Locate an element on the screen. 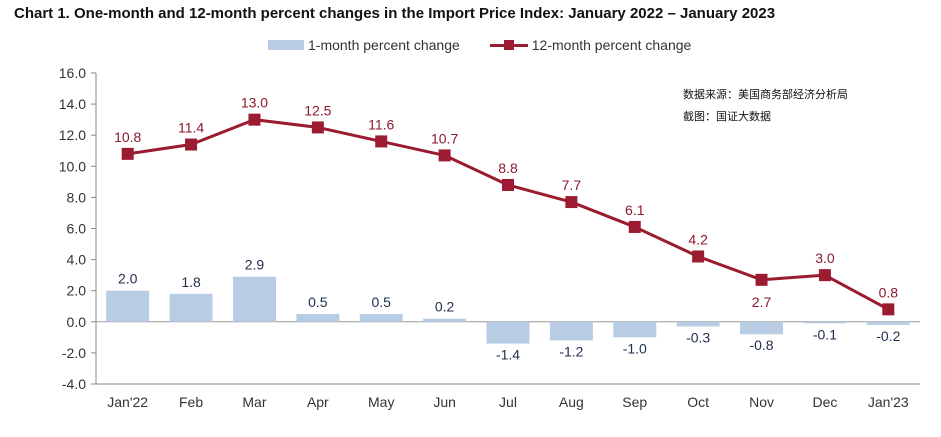  y-tick-label: 6.0 is located at coordinates (77, 229).